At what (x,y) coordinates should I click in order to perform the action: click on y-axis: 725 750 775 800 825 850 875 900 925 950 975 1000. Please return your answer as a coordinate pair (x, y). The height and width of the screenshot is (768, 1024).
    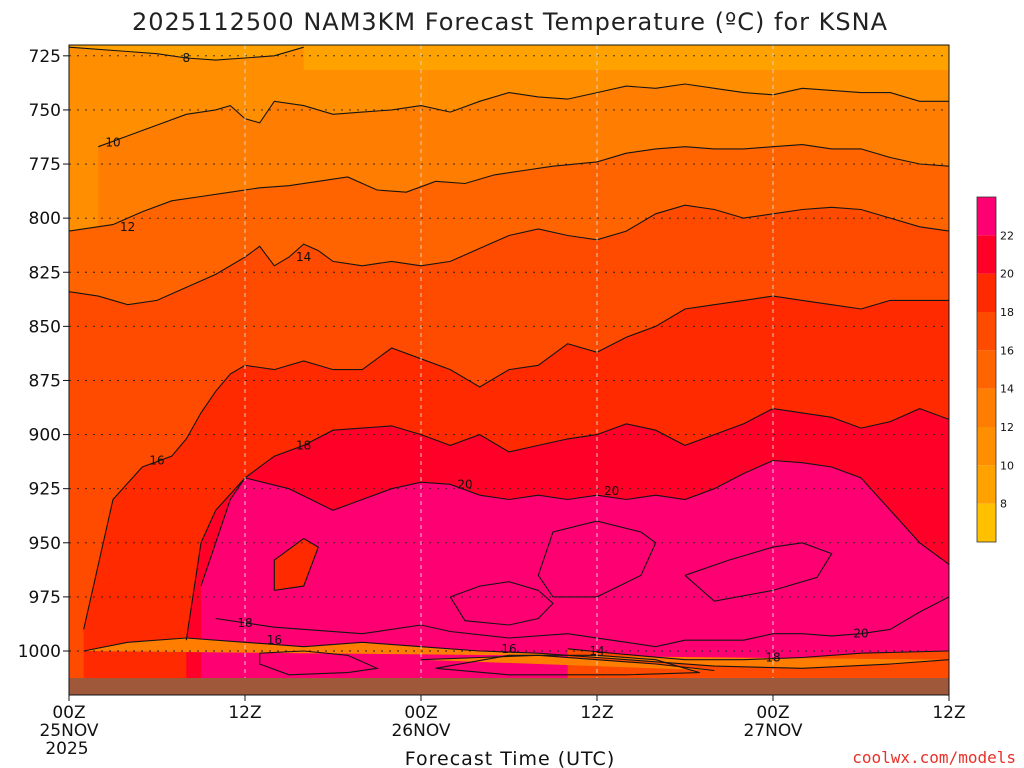
    Looking at the image, I should click on (43, 354).